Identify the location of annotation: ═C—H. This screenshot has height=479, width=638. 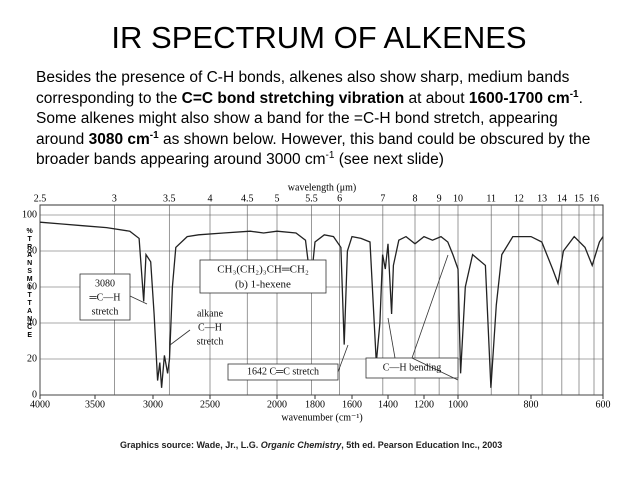
(105, 297).